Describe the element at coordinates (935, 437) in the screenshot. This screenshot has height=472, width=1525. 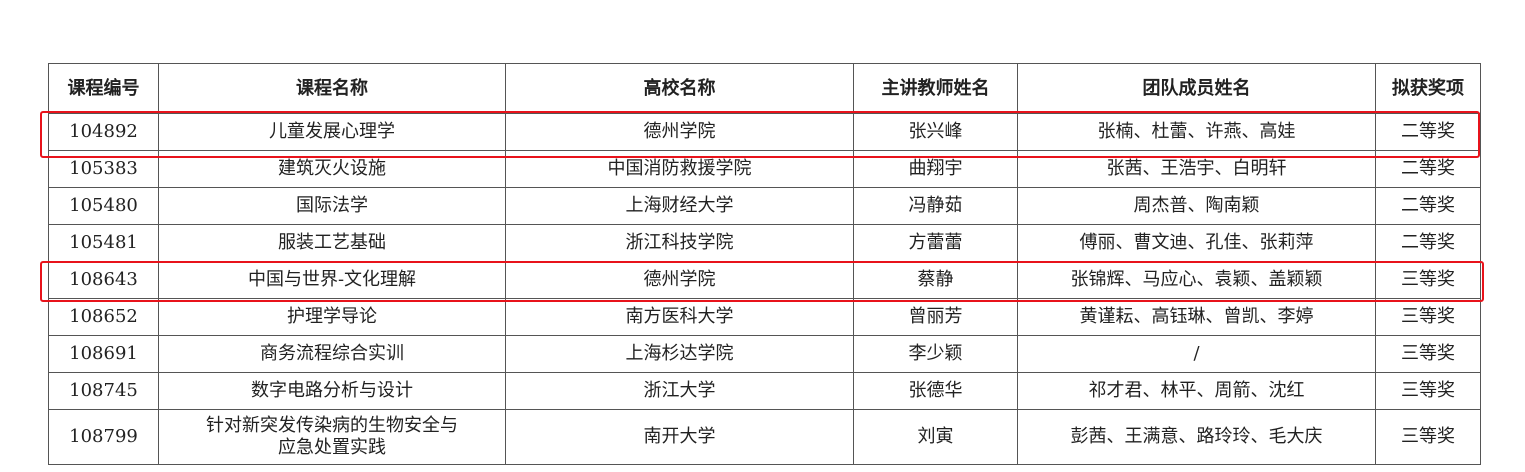
I see `cell-teacher: 刘寅` at that location.